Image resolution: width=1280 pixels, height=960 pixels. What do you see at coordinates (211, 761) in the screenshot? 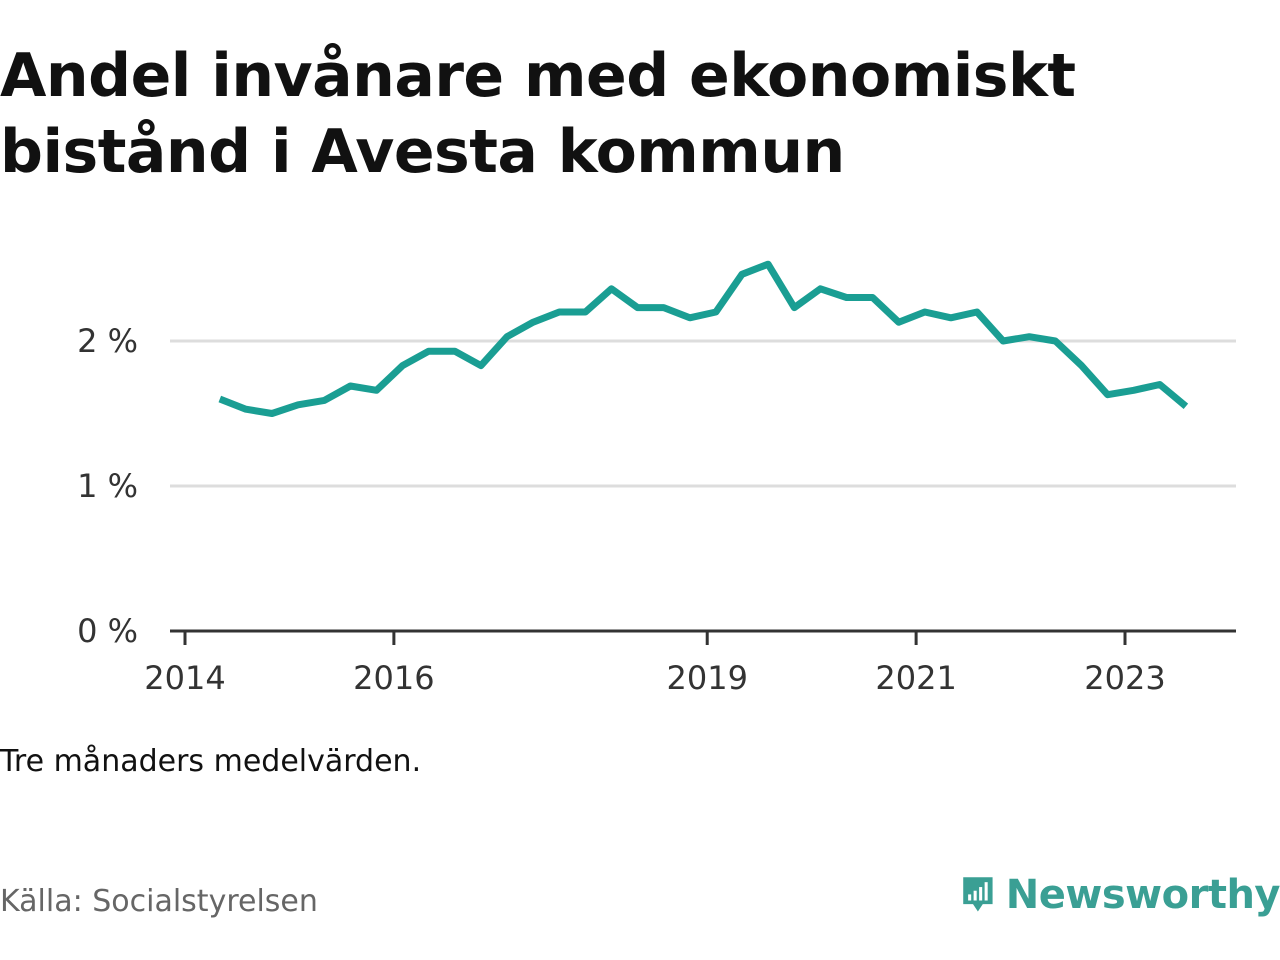
I see `chart-note: Tre månaders medelvärden.` at bounding box center [211, 761].